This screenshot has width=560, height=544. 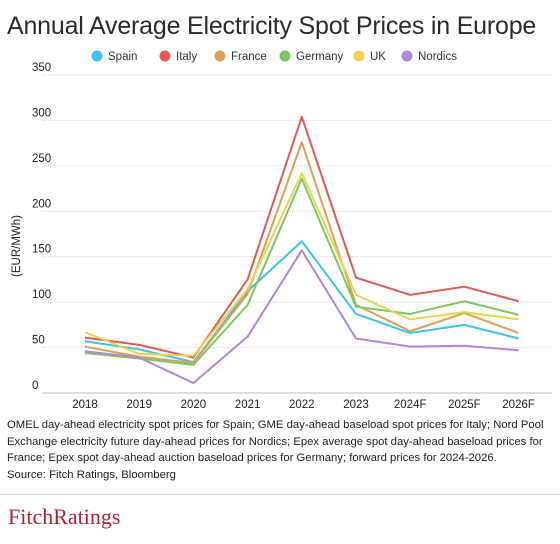 I want to click on legend-label-france: France, so click(x=249, y=57).